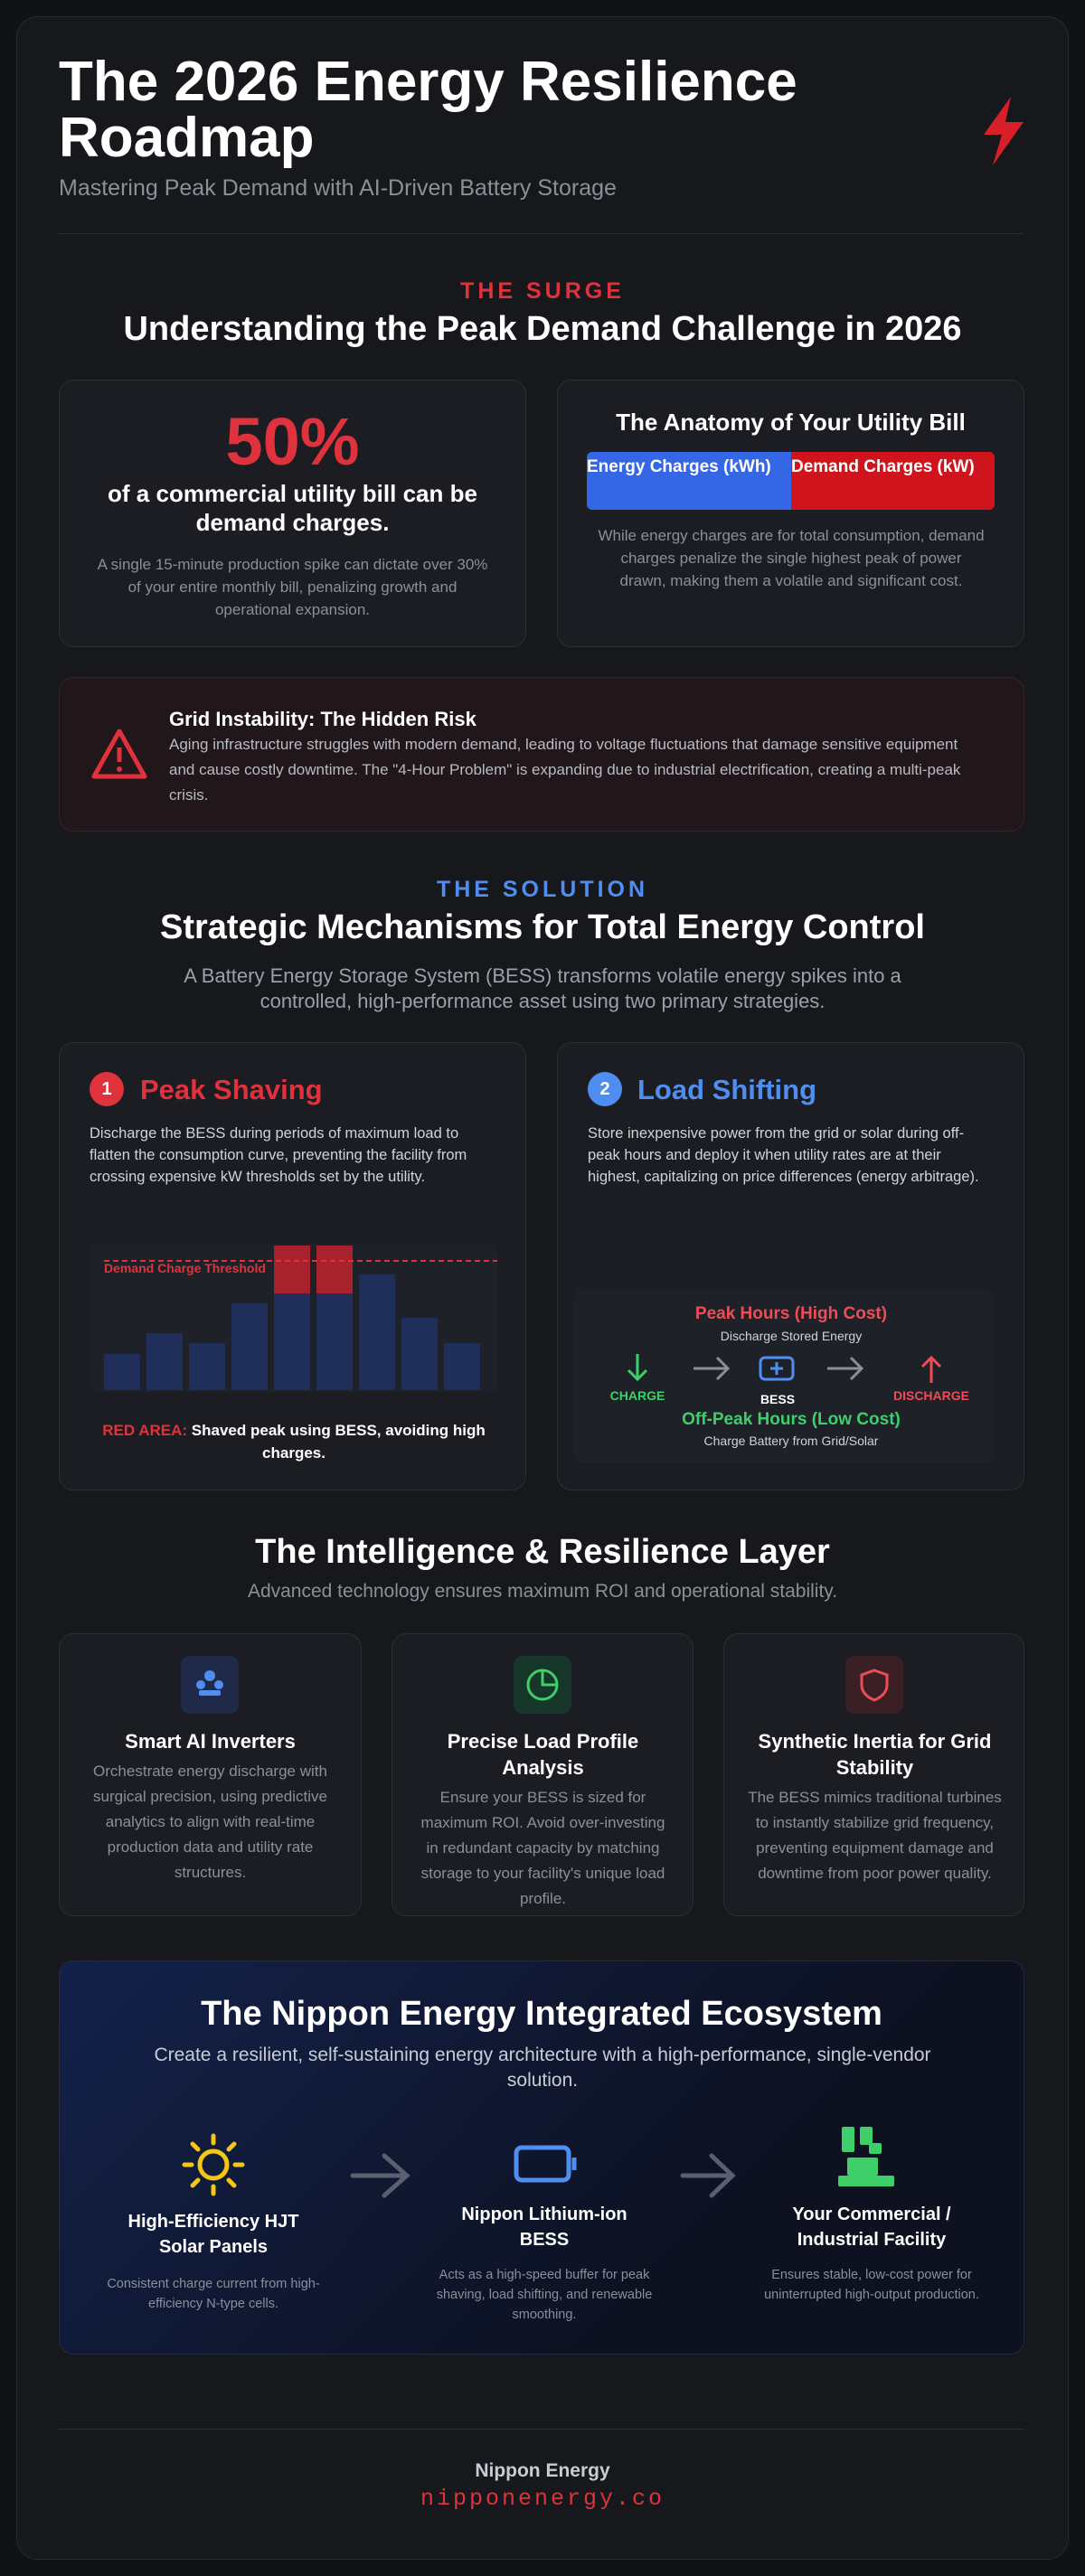  What do you see at coordinates (541, 2429) in the screenshot?
I see `footer-divider` at bounding box center [541, 2429].